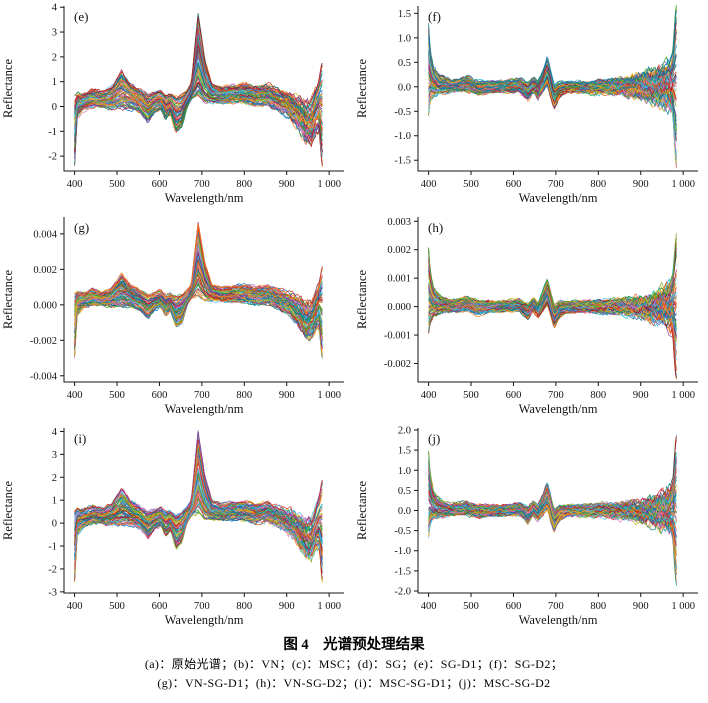 The width and height of the screenshot is (708, 703). I want to click on y-tick-label: 4, so click(55, 432).